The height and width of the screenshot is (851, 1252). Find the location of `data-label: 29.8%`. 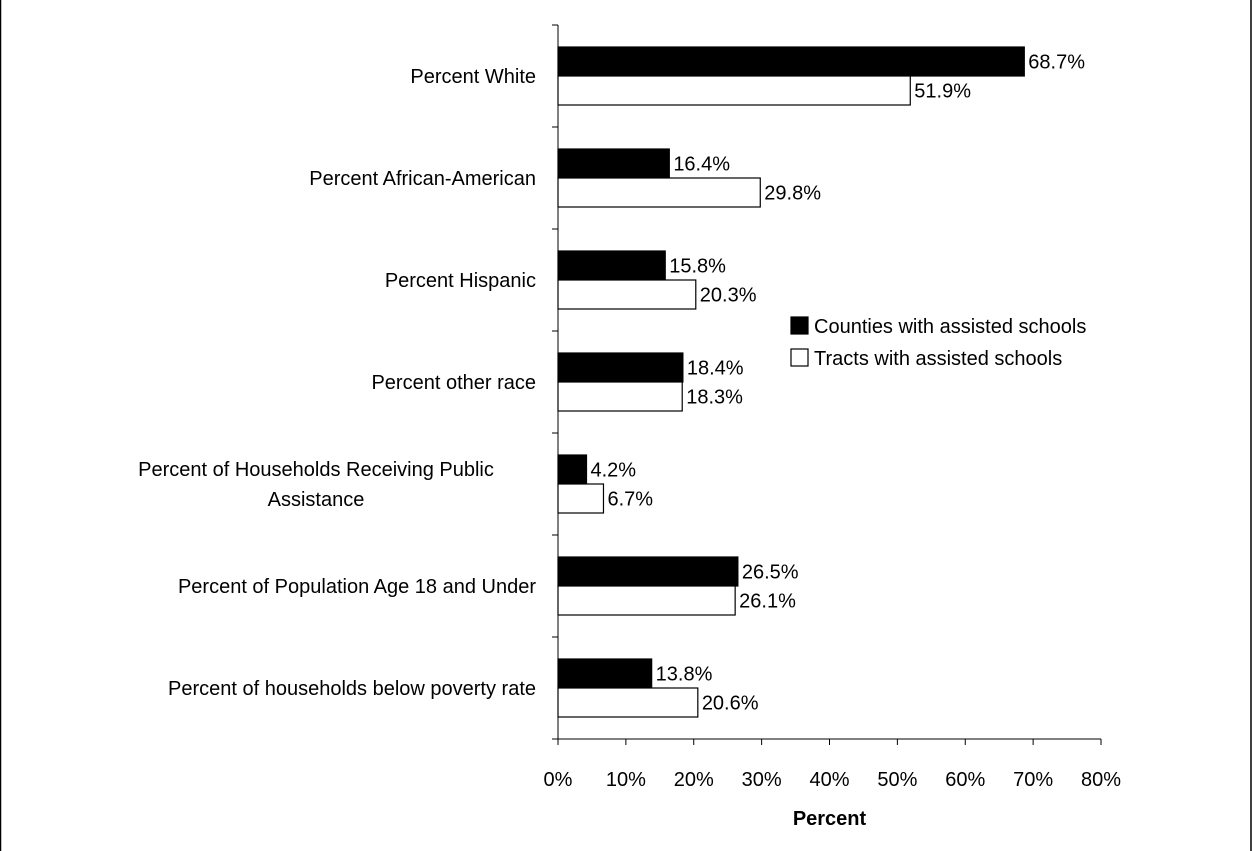

data-label: 29.8% is located at coordinates (792, 194).